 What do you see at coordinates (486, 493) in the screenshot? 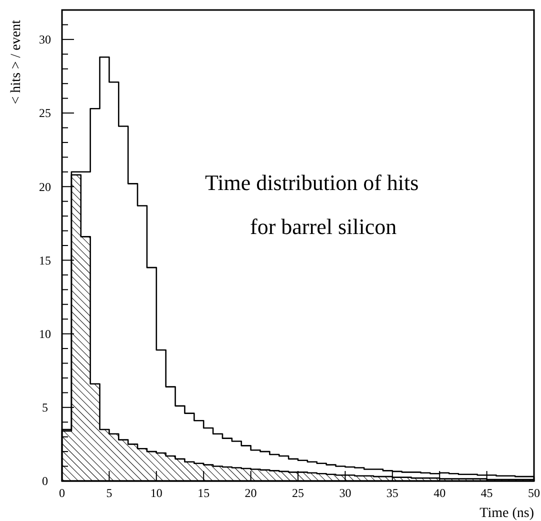
I see `x-tick-label: 45` at bounding box center [486, 493].